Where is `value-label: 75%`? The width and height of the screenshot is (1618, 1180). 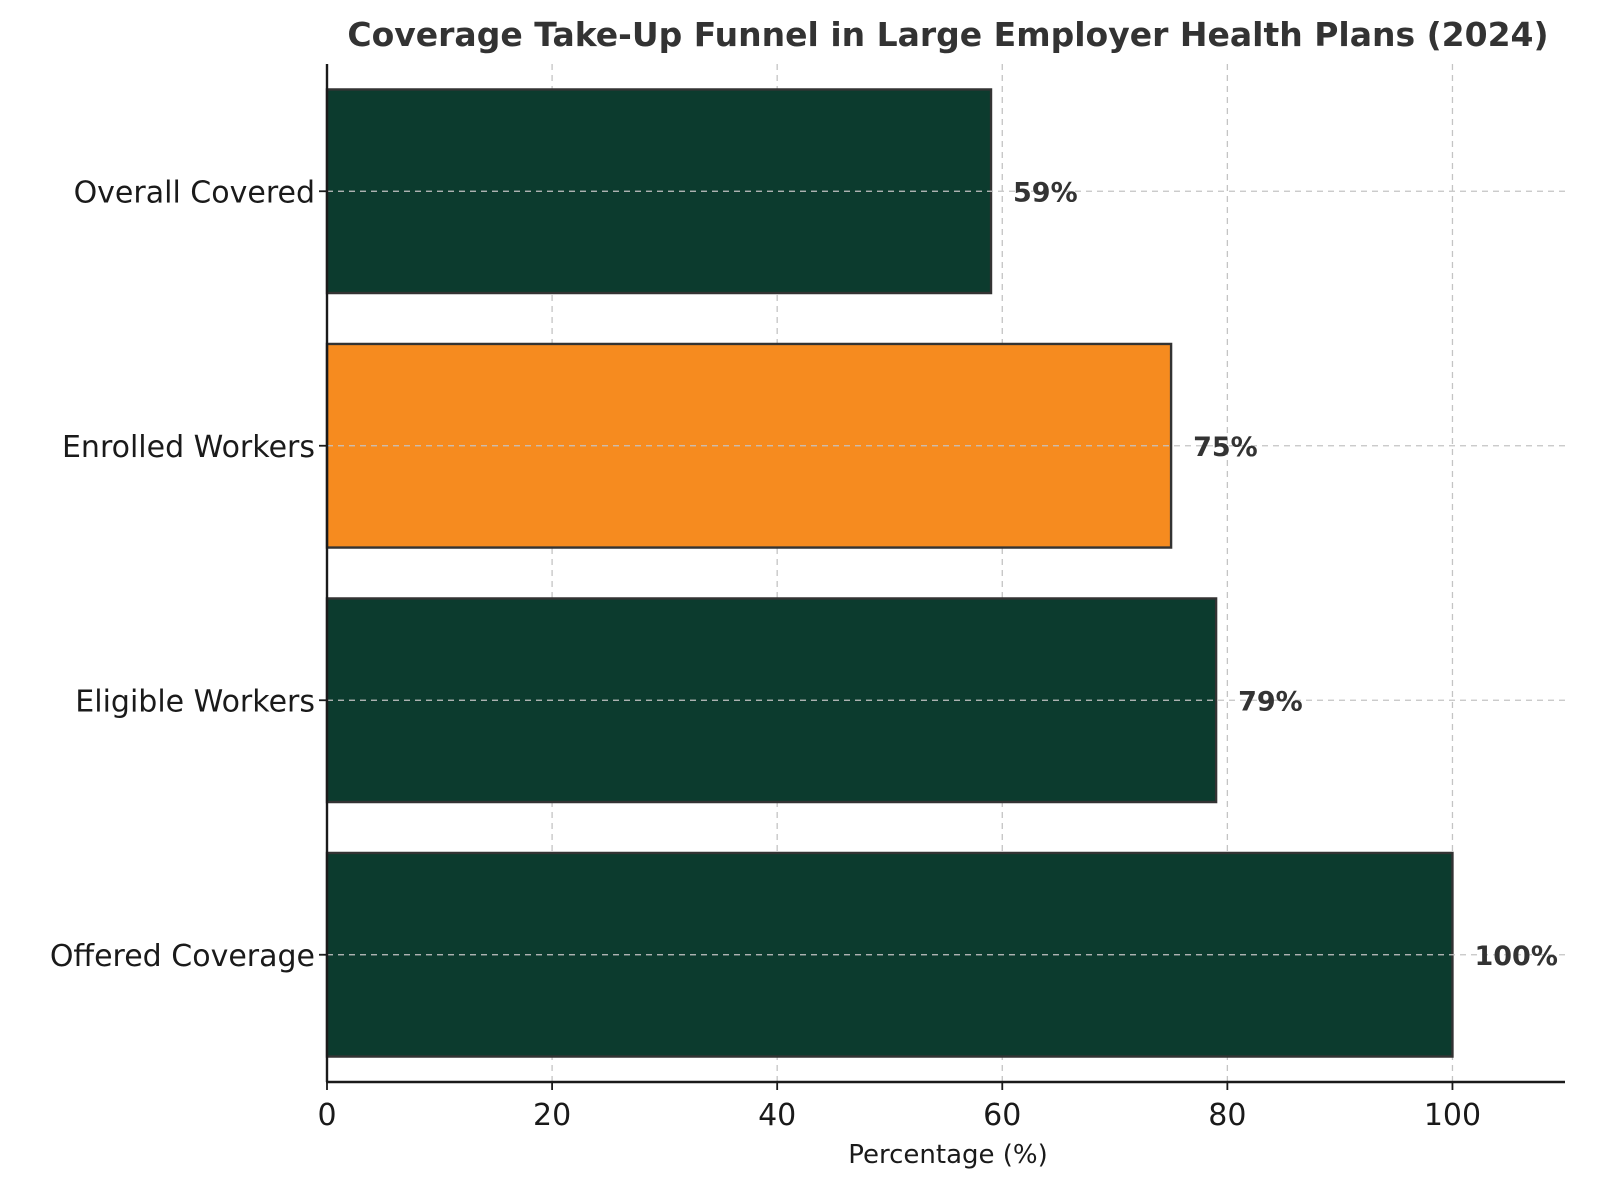 value-label: 75% is located at coordinates (1225, 447).